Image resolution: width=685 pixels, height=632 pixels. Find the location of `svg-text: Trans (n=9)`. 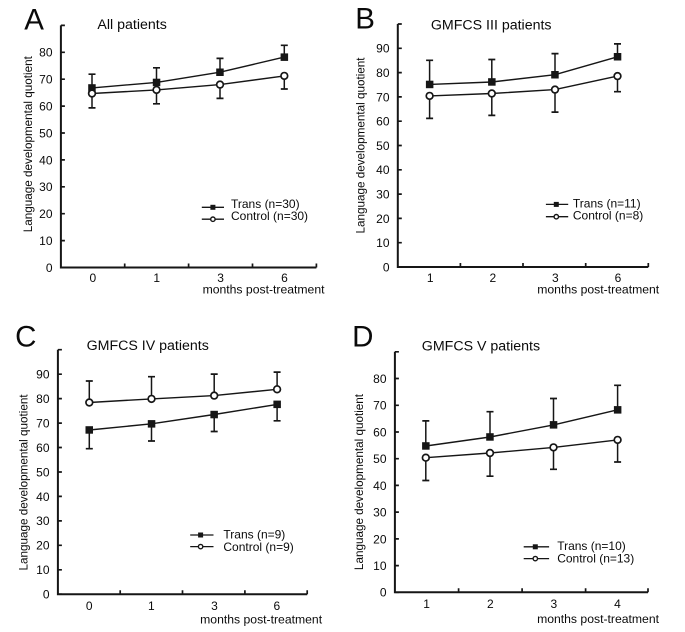

svg-text: Trans (n=9) is located at coordinates (254, 534).